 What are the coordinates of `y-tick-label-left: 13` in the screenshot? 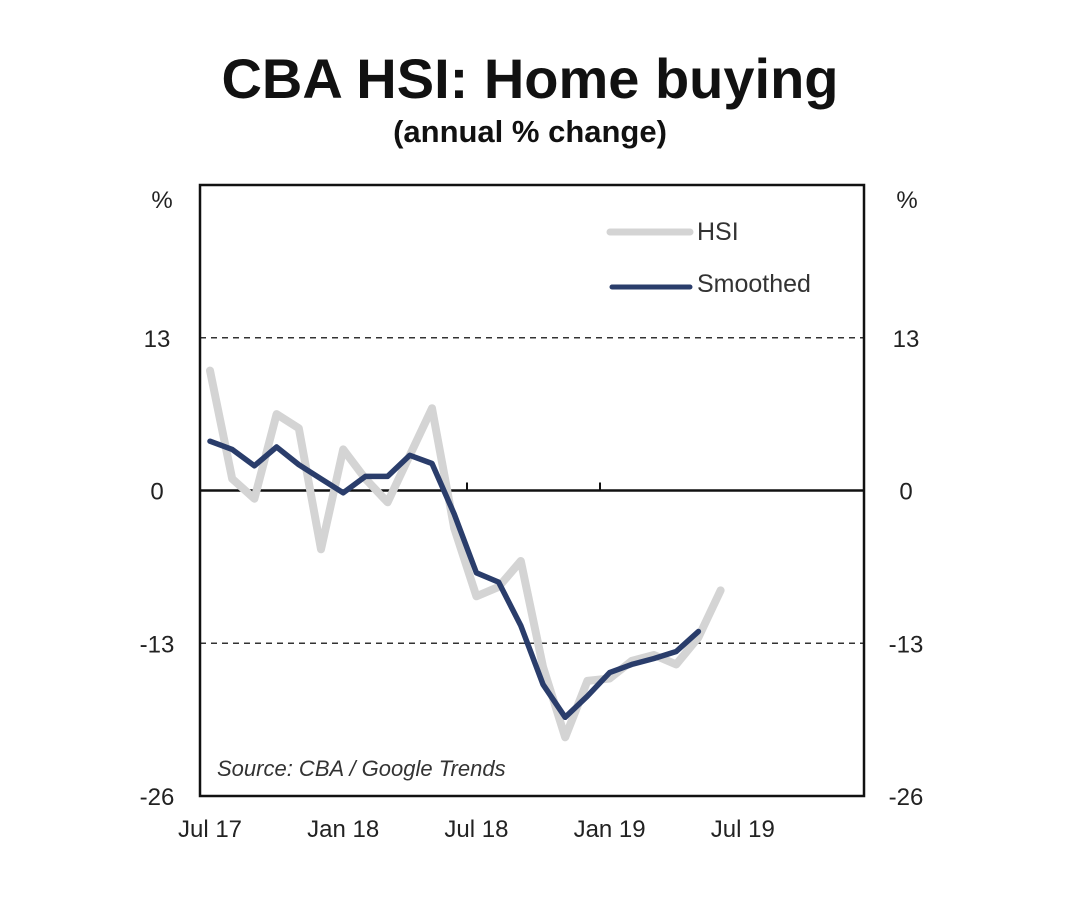 It's located at (157, 339).